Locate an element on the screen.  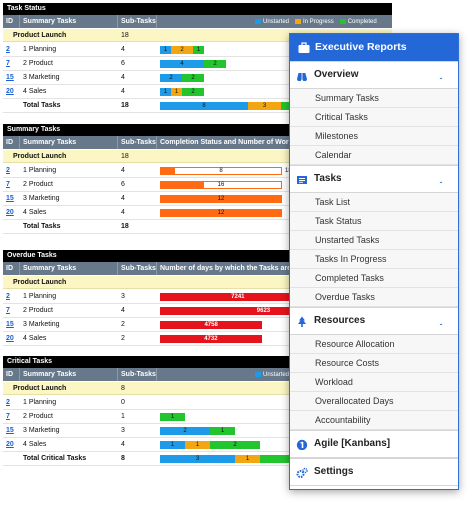
bar-segment: 3 is located at coordinates (264, 106).